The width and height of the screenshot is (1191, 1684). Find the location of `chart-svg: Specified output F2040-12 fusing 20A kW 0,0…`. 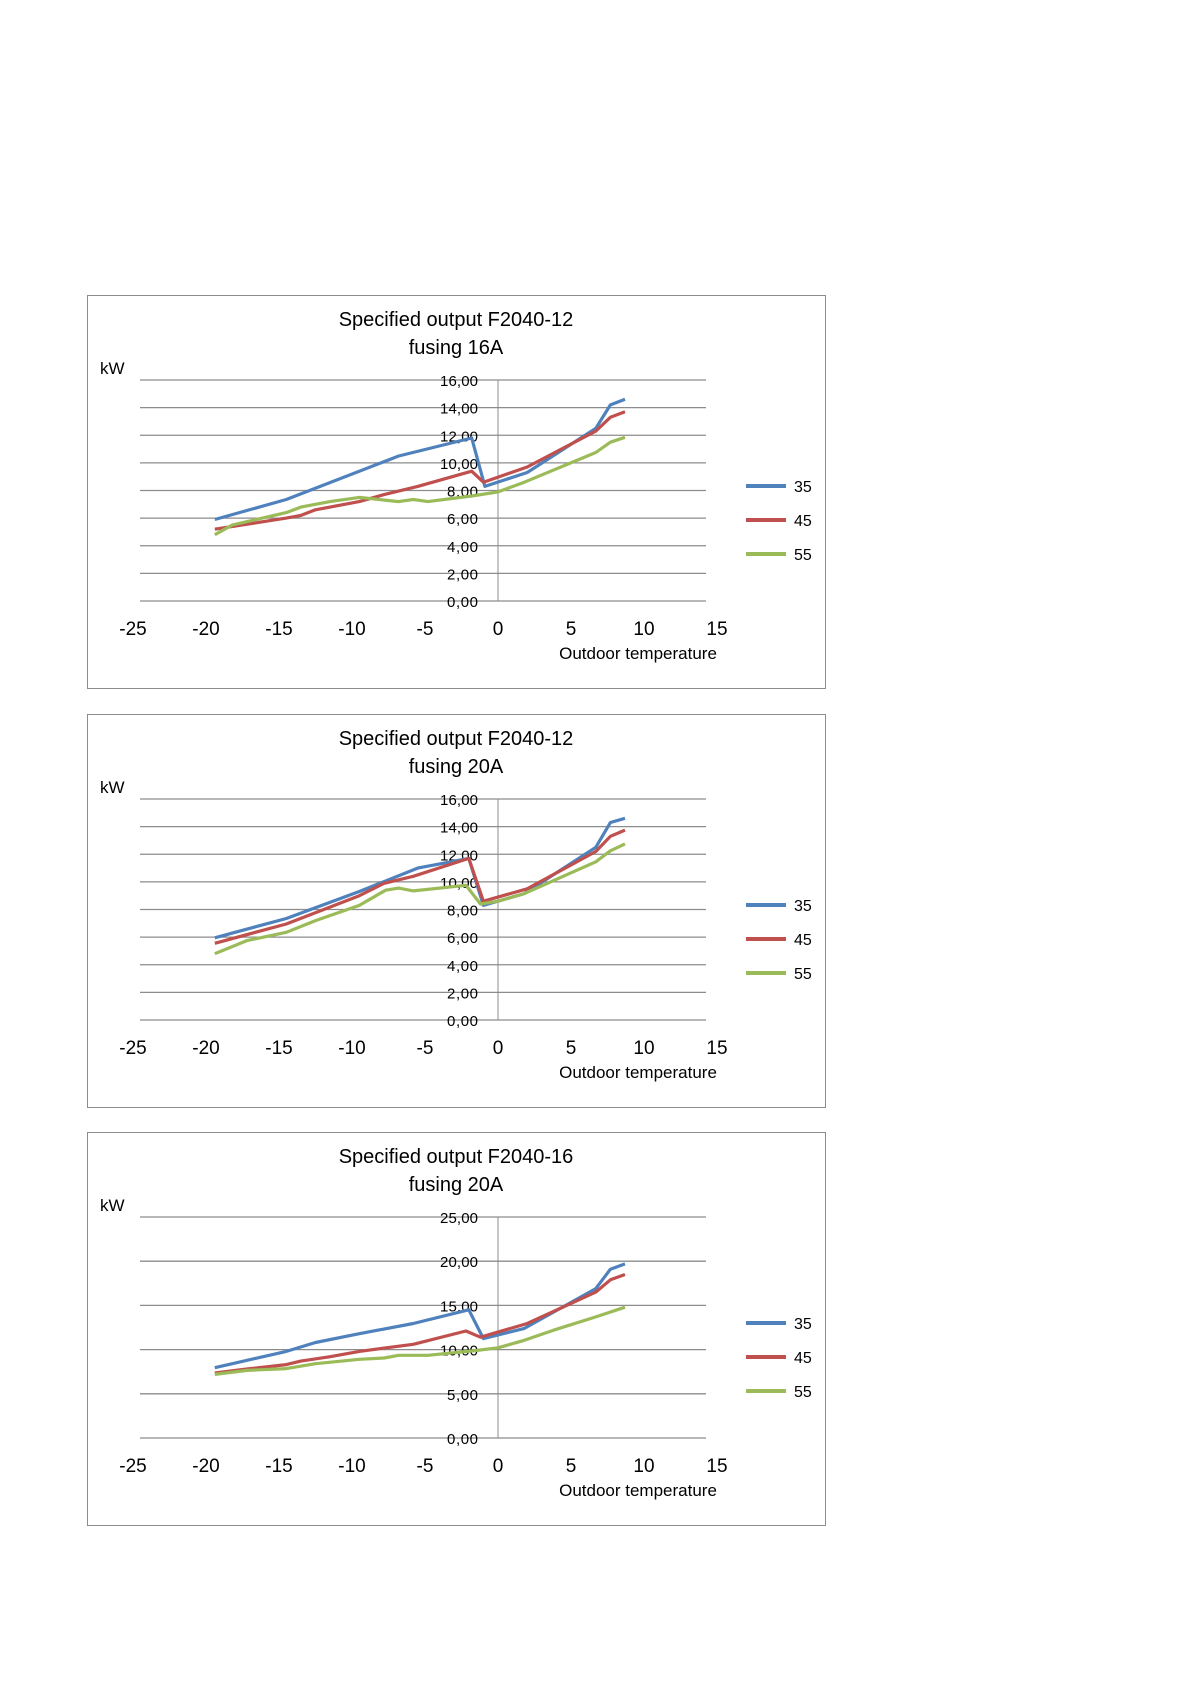

chart-svg: Specified output F2040-12 fusing 20A kW 0,0… is located at coordinates (456, 905).